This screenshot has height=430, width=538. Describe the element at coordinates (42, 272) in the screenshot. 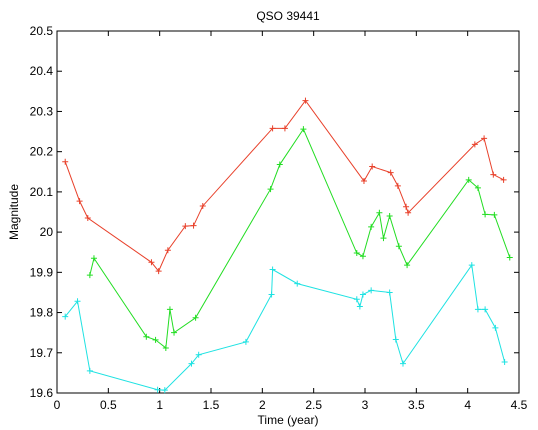

I see `y-tick-label: 19.9` at that location.